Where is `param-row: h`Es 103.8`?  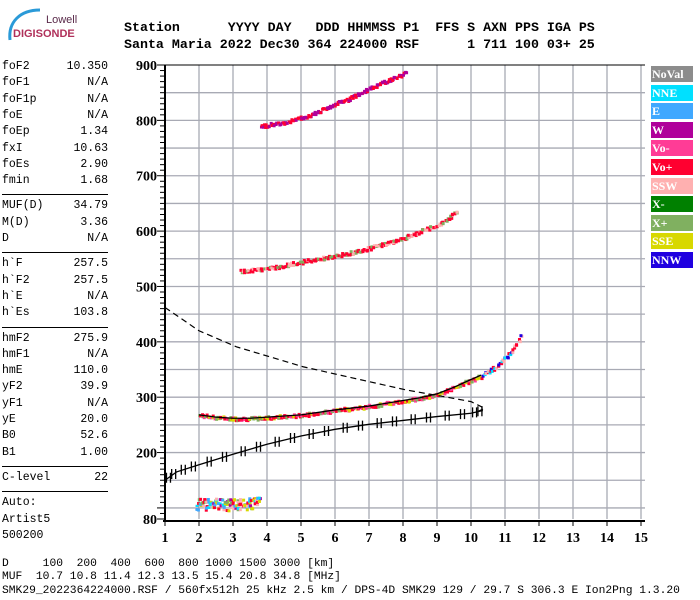
param-row: h`Es 103.8 is located at coordinates (55, 314).